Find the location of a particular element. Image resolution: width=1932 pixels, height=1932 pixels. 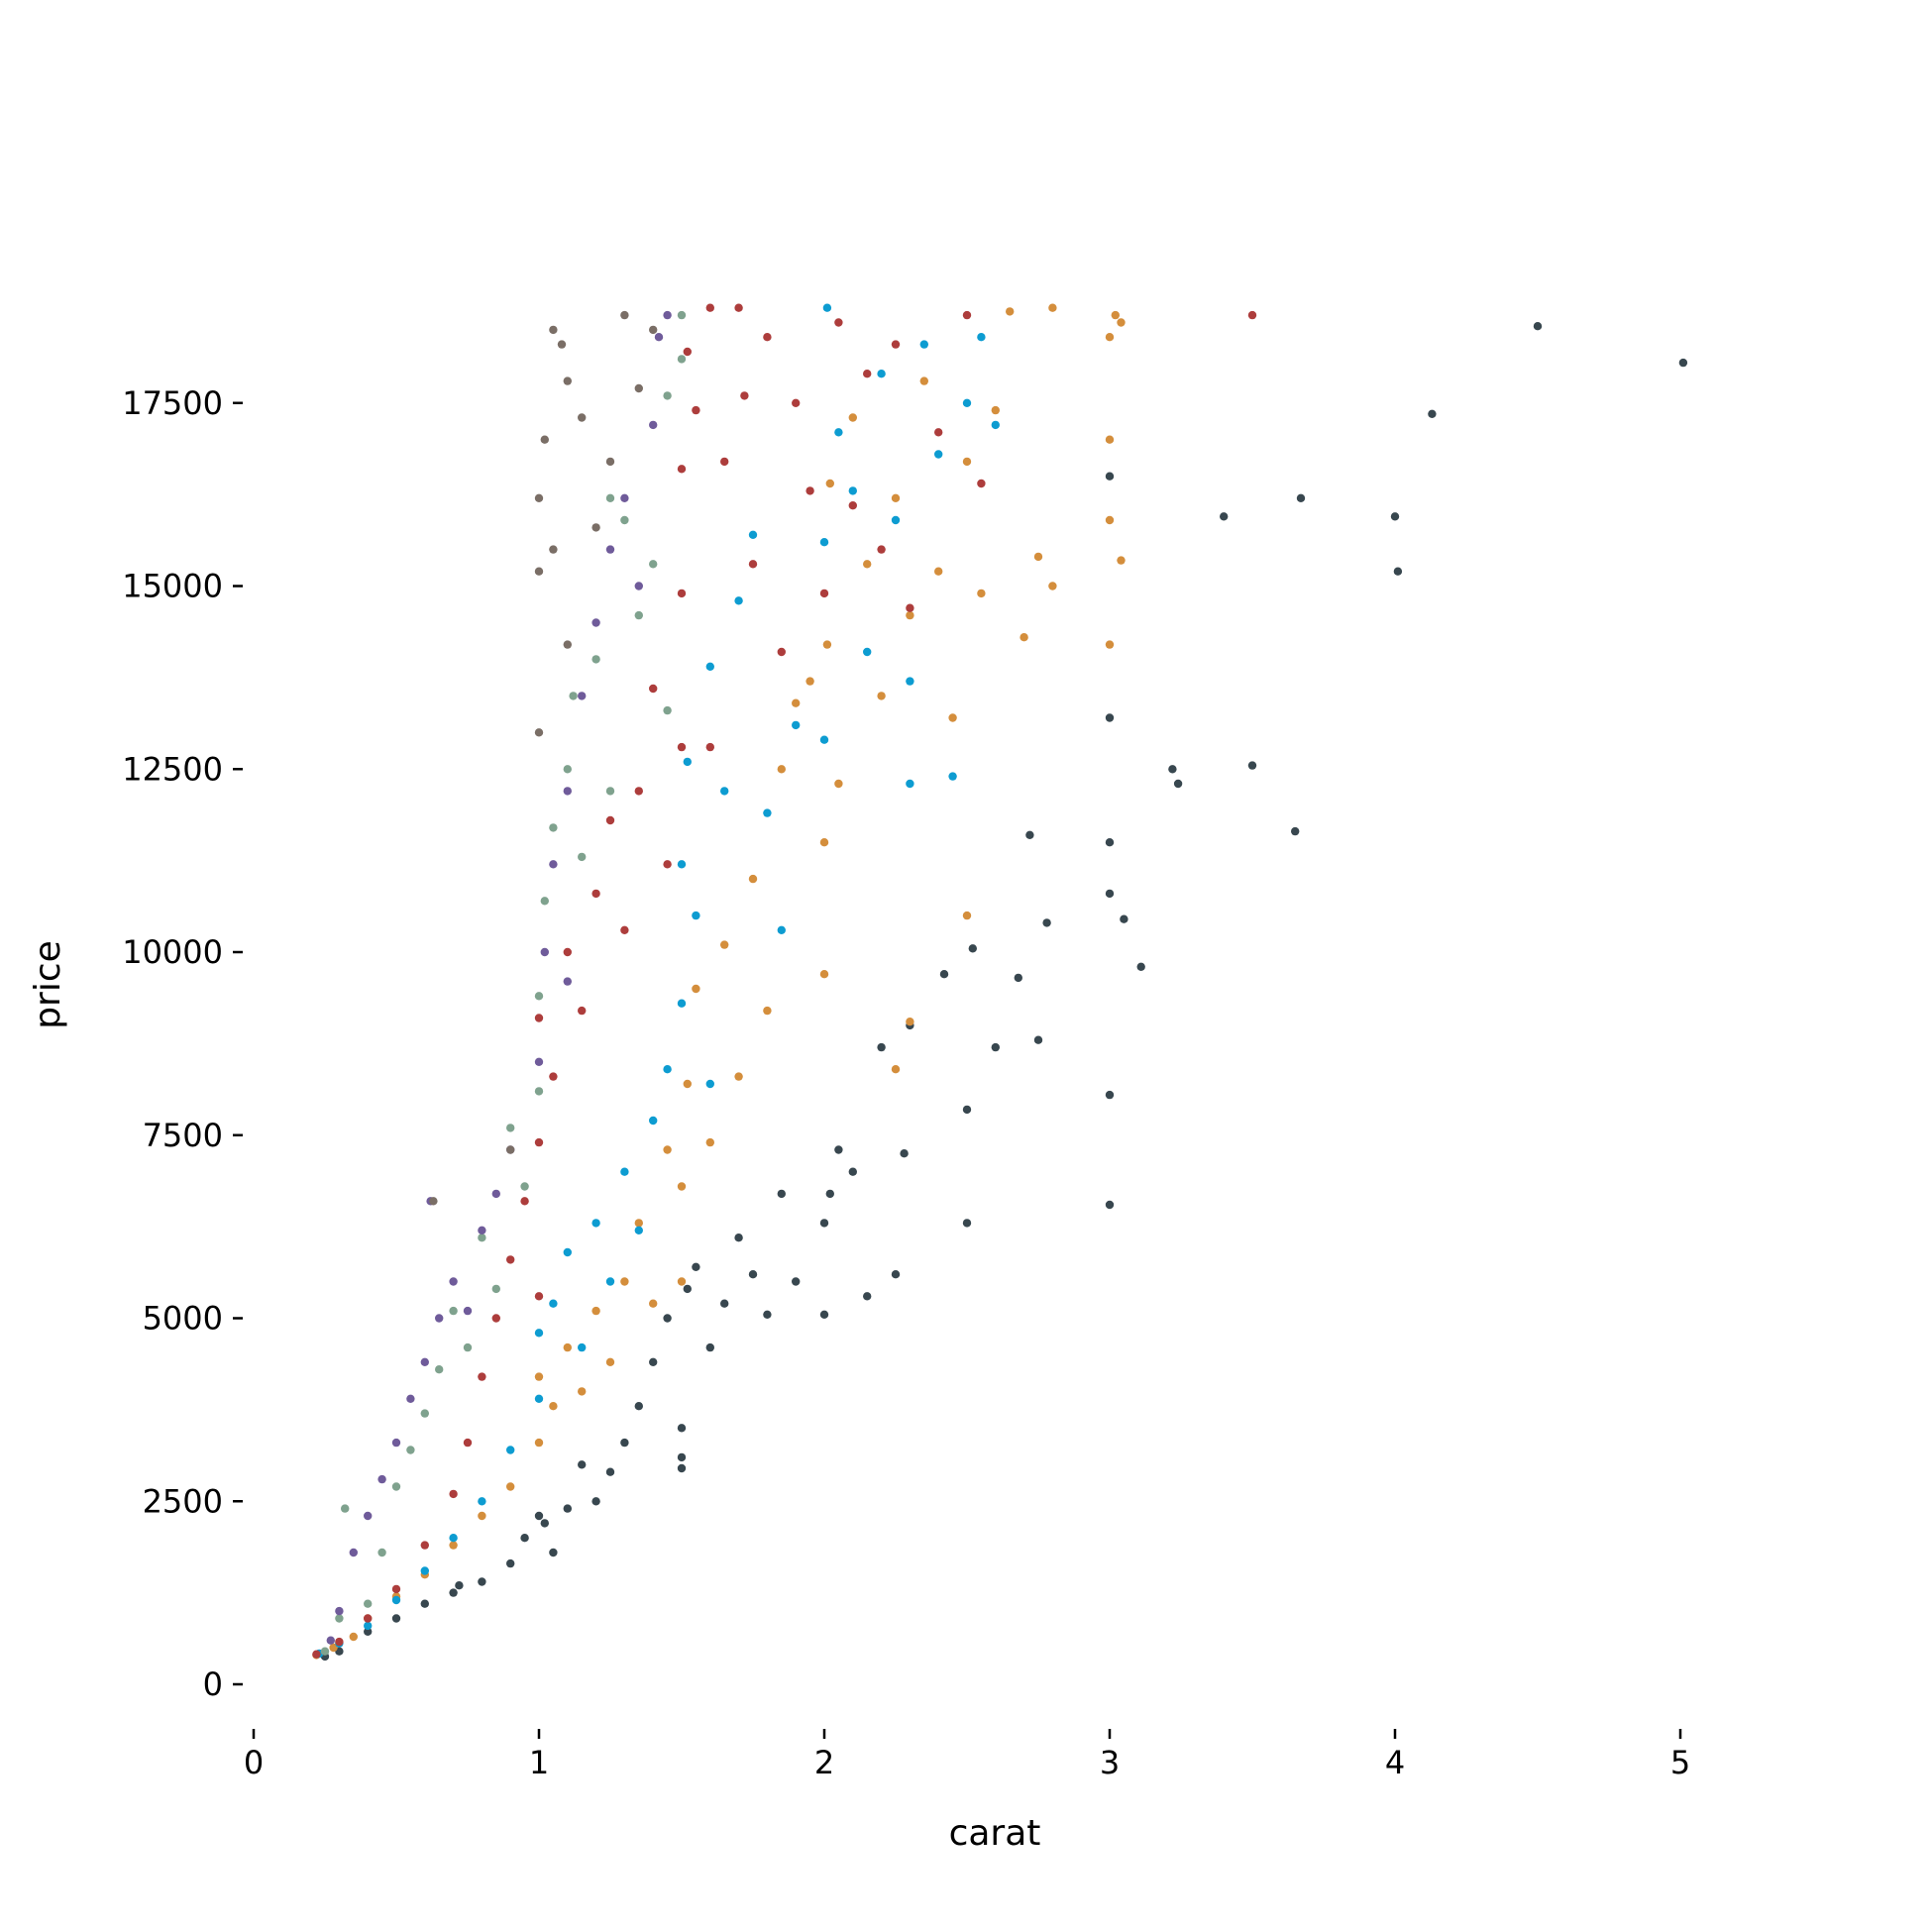

x-tick-label-3: 3 is located at coordinates (1110, 1762).